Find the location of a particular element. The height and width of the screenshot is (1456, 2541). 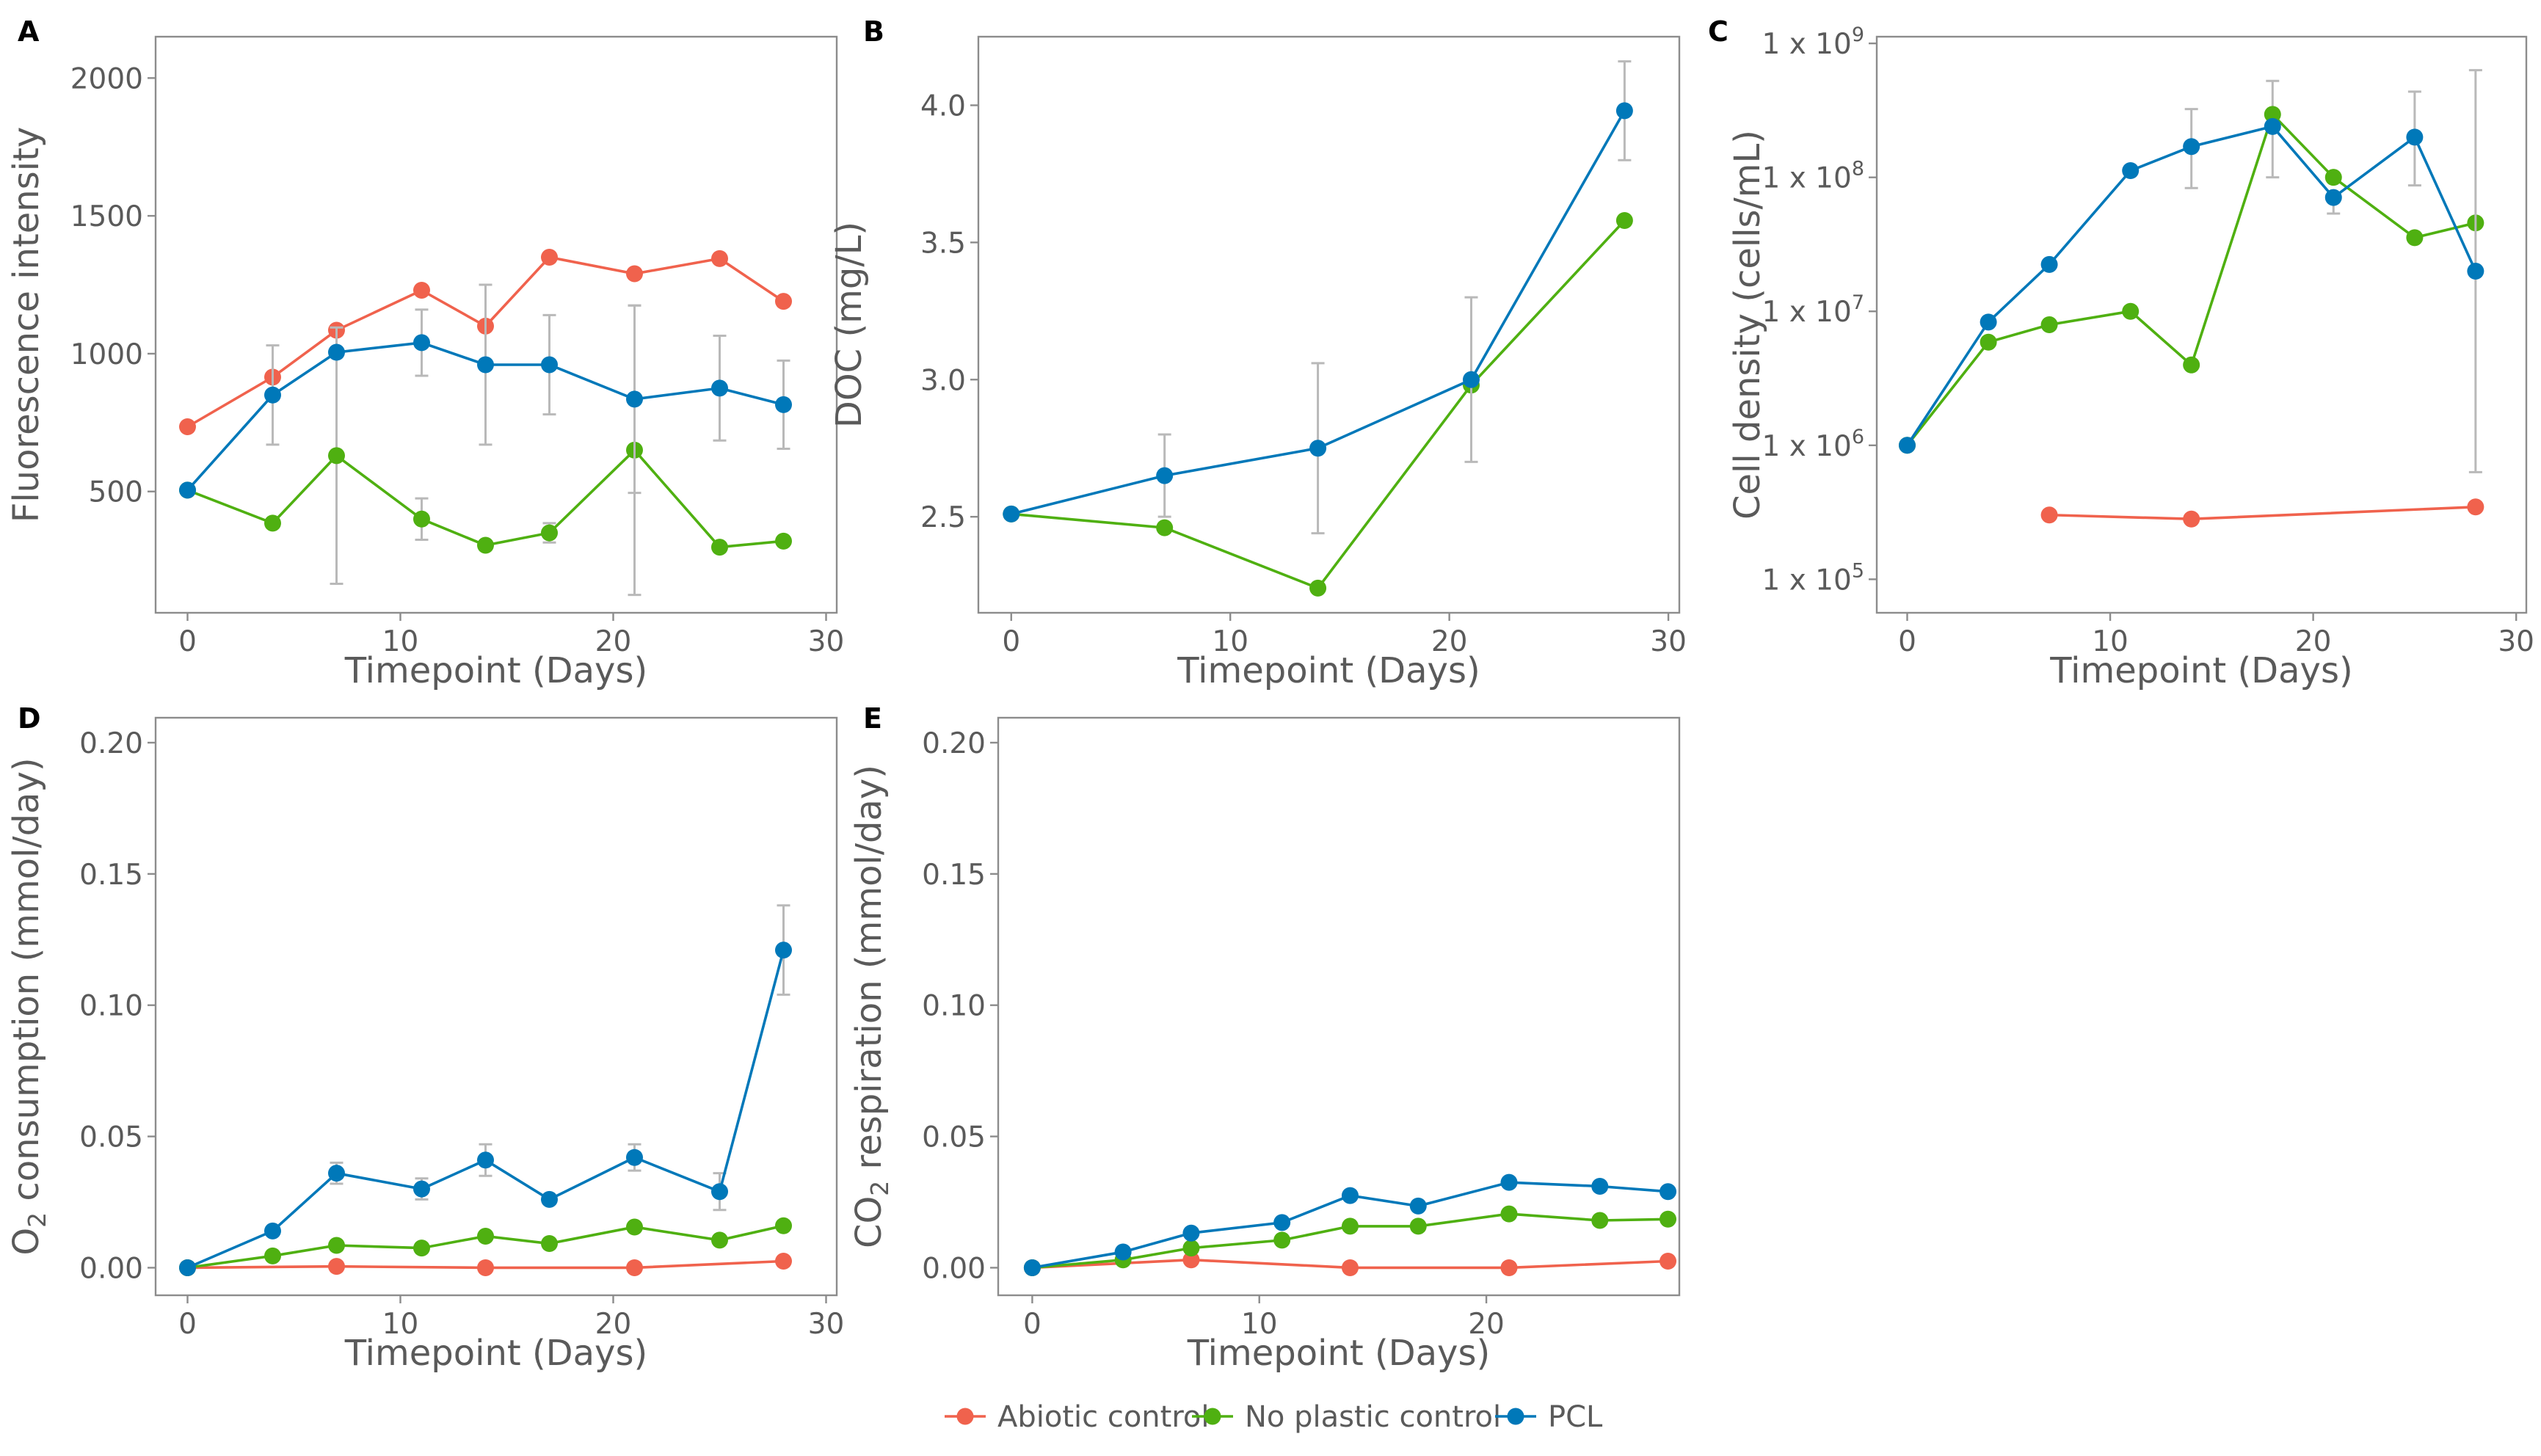

panel-b-x-tick-label: 30 is located at coordinates (1669, 641).